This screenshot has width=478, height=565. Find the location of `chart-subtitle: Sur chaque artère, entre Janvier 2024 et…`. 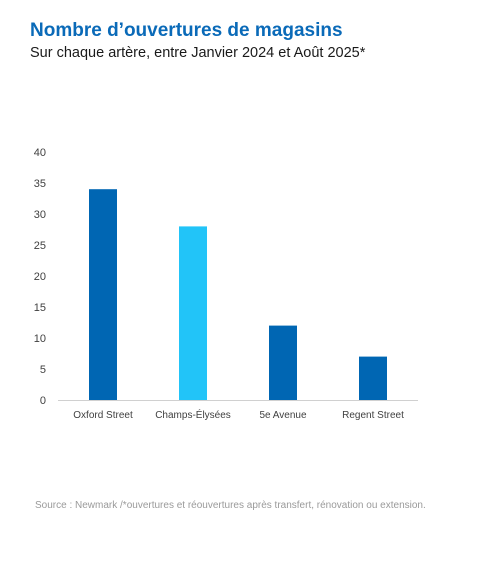

chart-subtitle: Sur chaque artère, entre Janvier 2024 et… is located at coordinates (198, 53).